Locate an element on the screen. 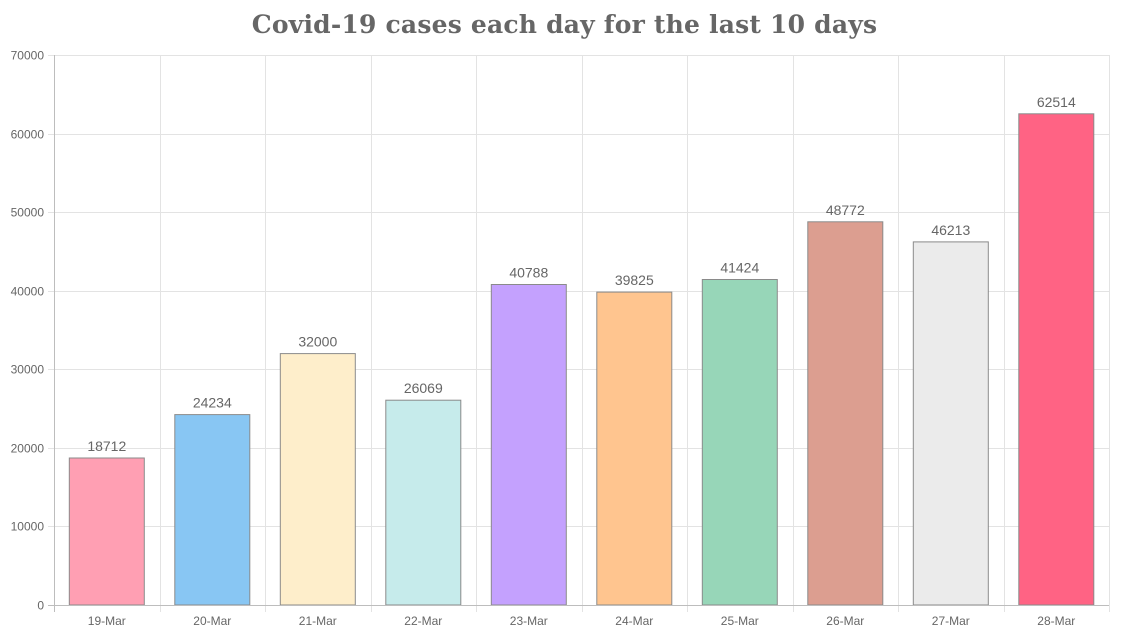 The height and width of the screenshot is (635, 1129). bar-value-label: 48772 is located at coordinates (845, 210).